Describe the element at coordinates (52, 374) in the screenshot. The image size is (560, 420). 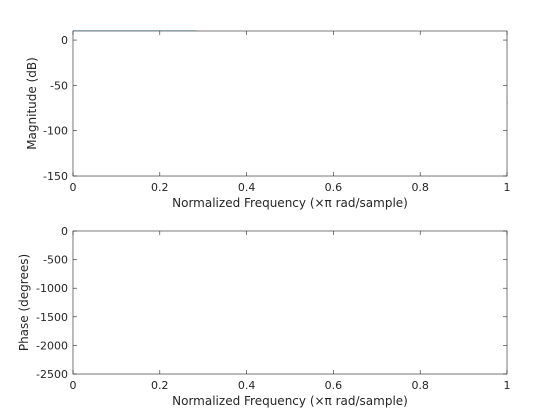
I see `phase-y-tick-label: -2500` at that location.